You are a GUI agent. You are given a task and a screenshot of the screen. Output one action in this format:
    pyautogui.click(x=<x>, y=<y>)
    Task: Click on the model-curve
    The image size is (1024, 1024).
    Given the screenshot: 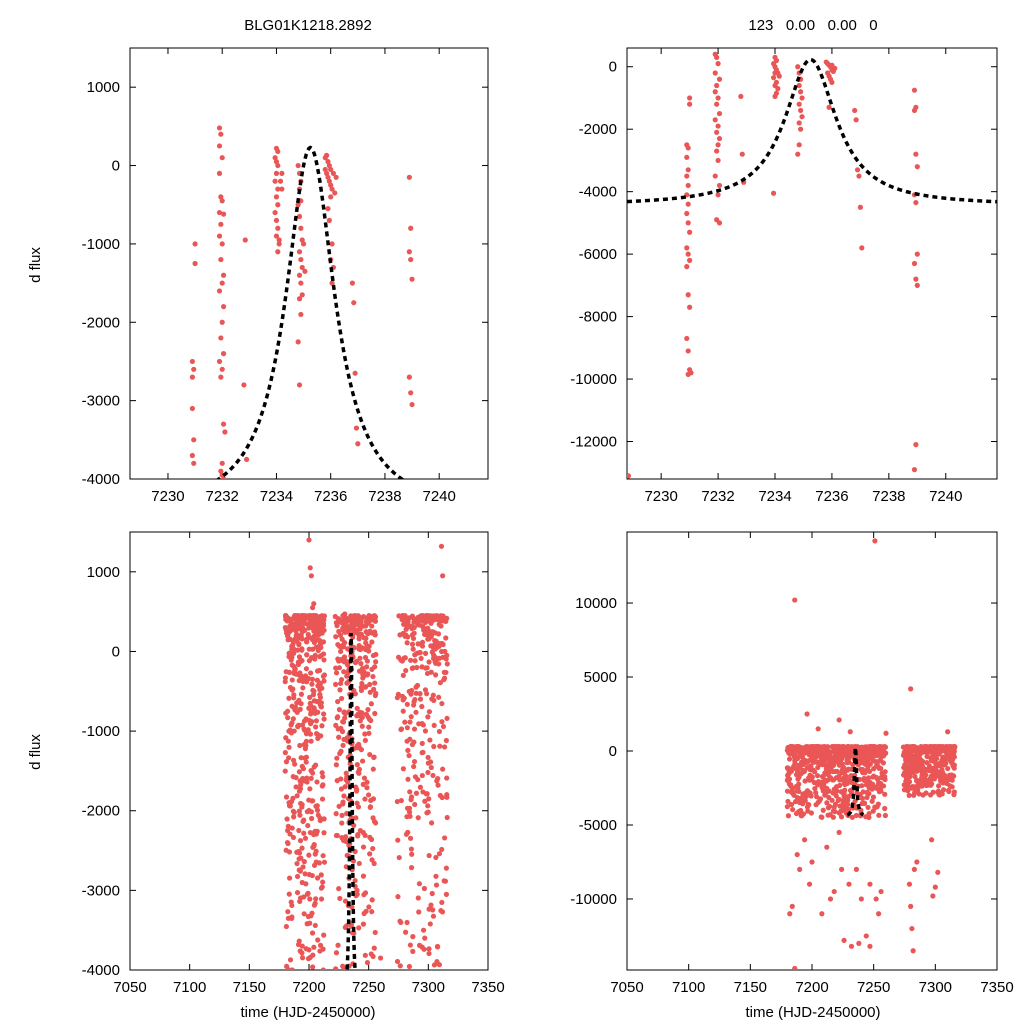 What is the action you would take?
    pyautogui.click(x=812, y=130)
    